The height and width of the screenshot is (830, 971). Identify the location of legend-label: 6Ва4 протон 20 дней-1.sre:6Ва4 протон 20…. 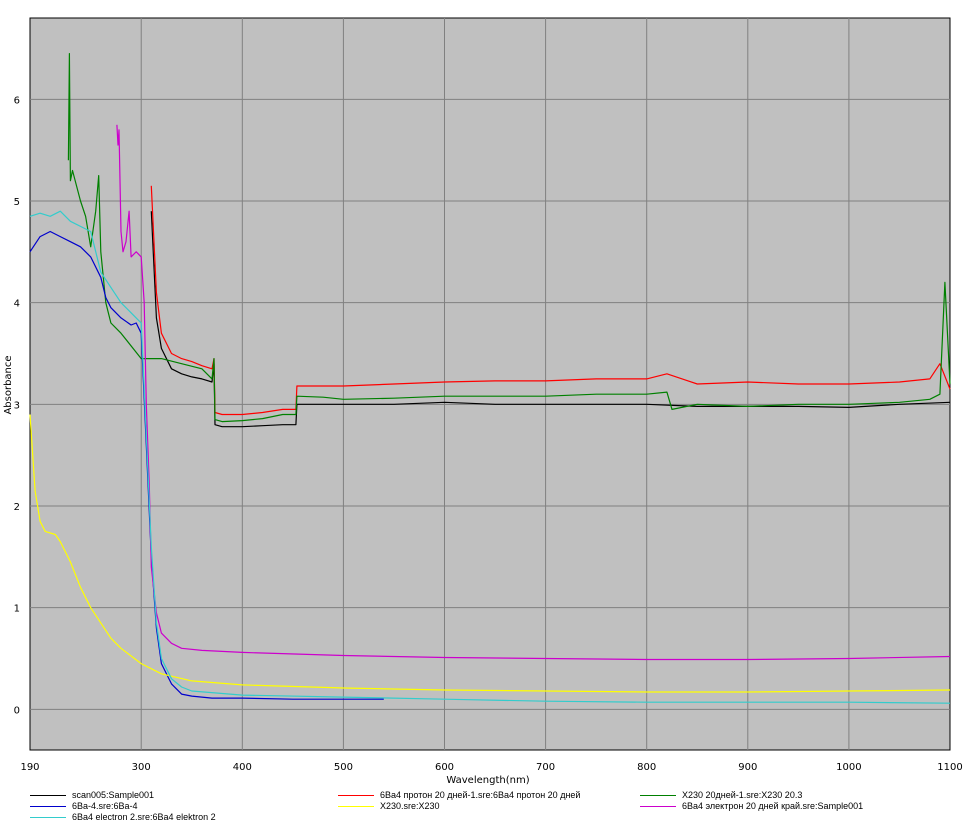
(480, 795).